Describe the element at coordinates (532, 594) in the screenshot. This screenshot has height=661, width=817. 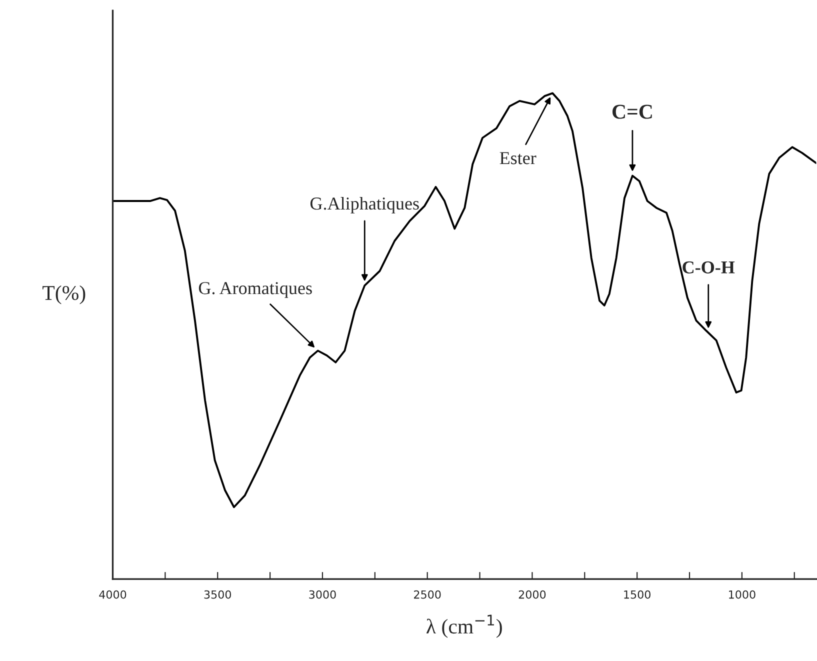
I see `x-tick-label: 2000` at that location.